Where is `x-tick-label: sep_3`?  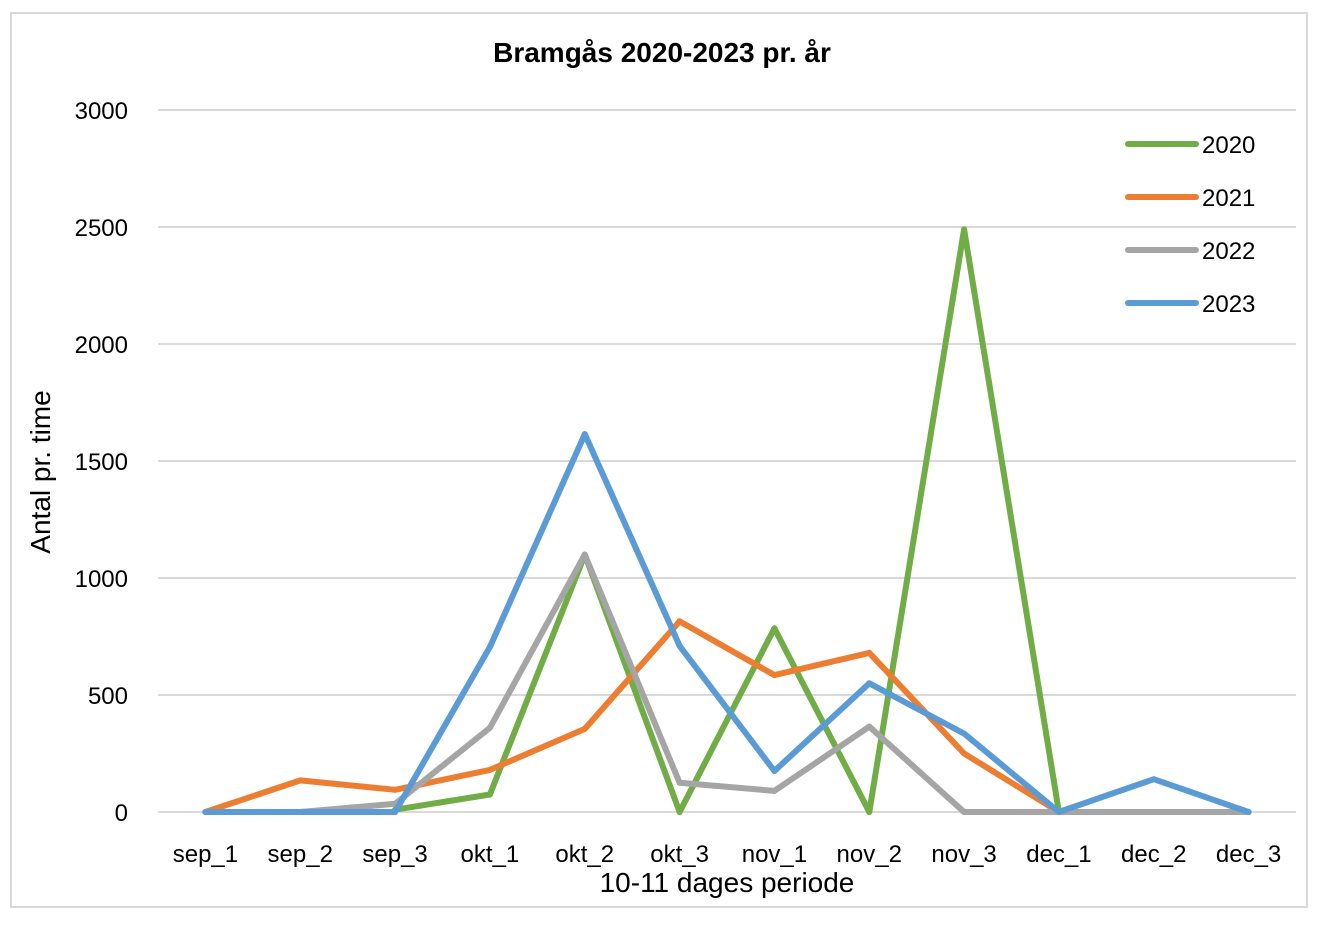
x-tick-label: sep_3 is located at coordinates (394, 854).